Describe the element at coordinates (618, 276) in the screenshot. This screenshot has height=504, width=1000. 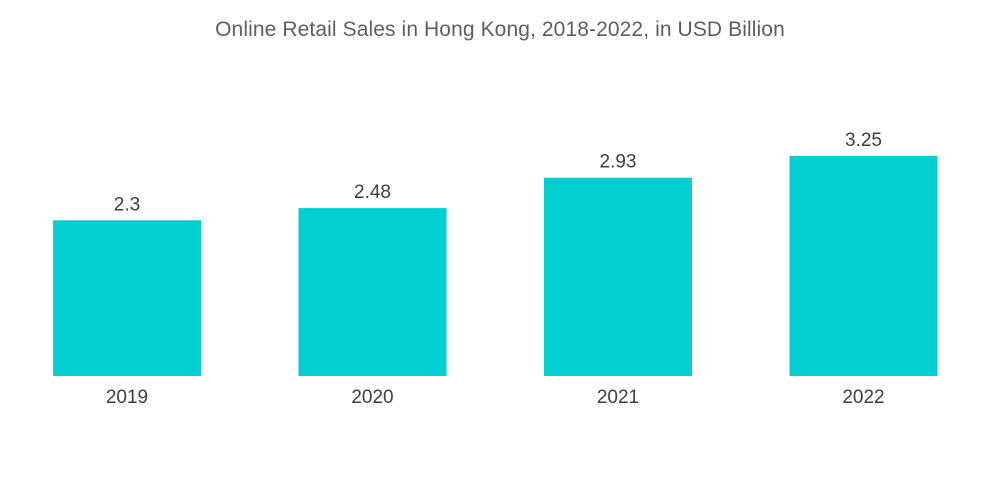
I see `bar-2021` at that location.